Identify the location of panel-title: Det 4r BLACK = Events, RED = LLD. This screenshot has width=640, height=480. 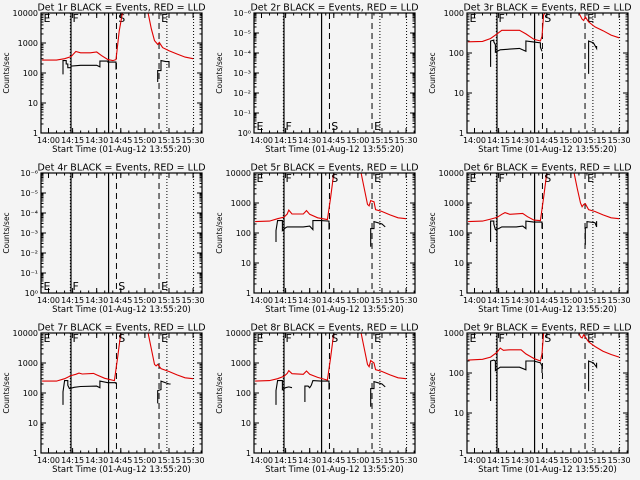
(121, 168).